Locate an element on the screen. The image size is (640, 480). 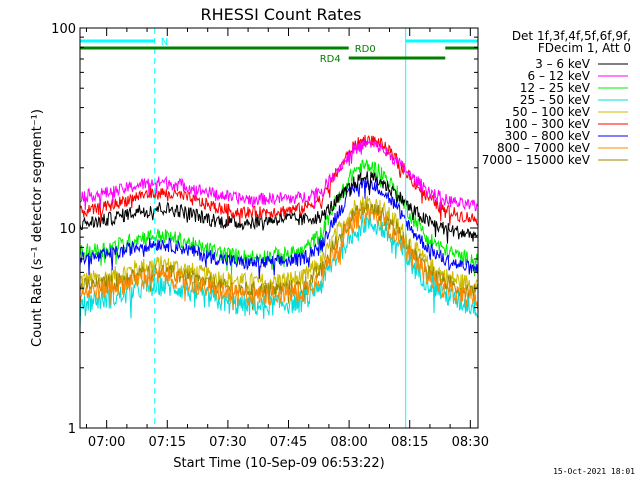
chart-title: RHESSI Count Rates is located at coordinates (281, 14).